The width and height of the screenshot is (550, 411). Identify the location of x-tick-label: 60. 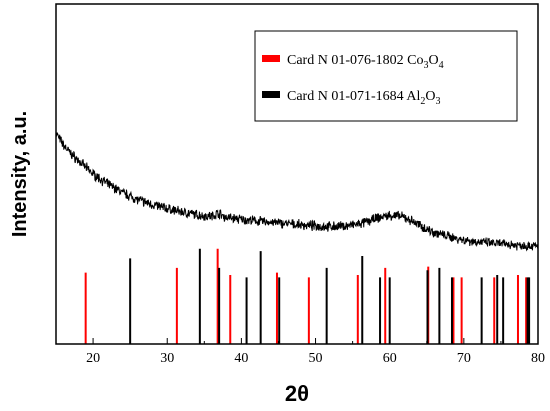
(390, 358).